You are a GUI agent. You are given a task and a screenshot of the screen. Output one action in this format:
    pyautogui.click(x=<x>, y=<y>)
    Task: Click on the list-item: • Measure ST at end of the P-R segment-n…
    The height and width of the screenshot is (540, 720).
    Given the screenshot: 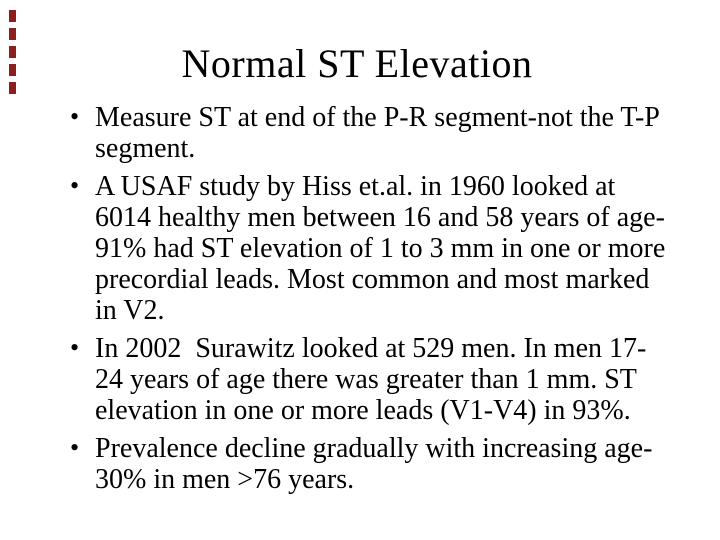 What is the action you would take?
    pyautogui.click(x=392, y=133)
    